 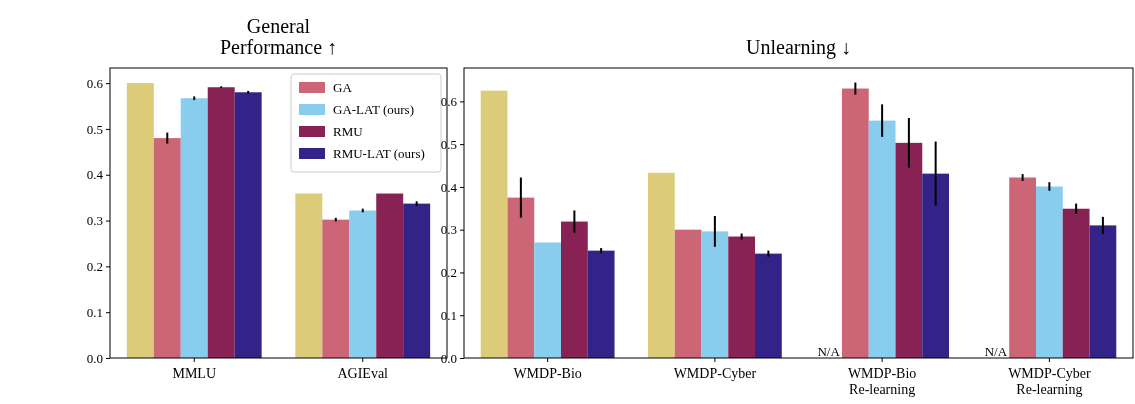 I want to click on x-tick-label: WMDP-Cyber Re-learning, so click(x=1049, y=381).